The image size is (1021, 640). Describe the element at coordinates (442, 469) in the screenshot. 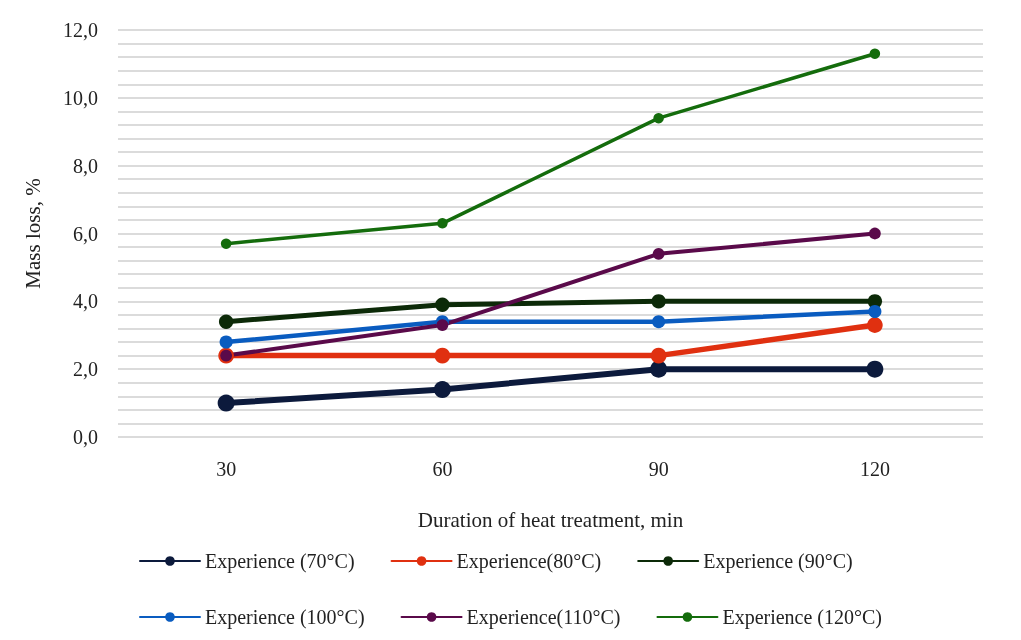

I see `x-tick-label: 60` at that location.